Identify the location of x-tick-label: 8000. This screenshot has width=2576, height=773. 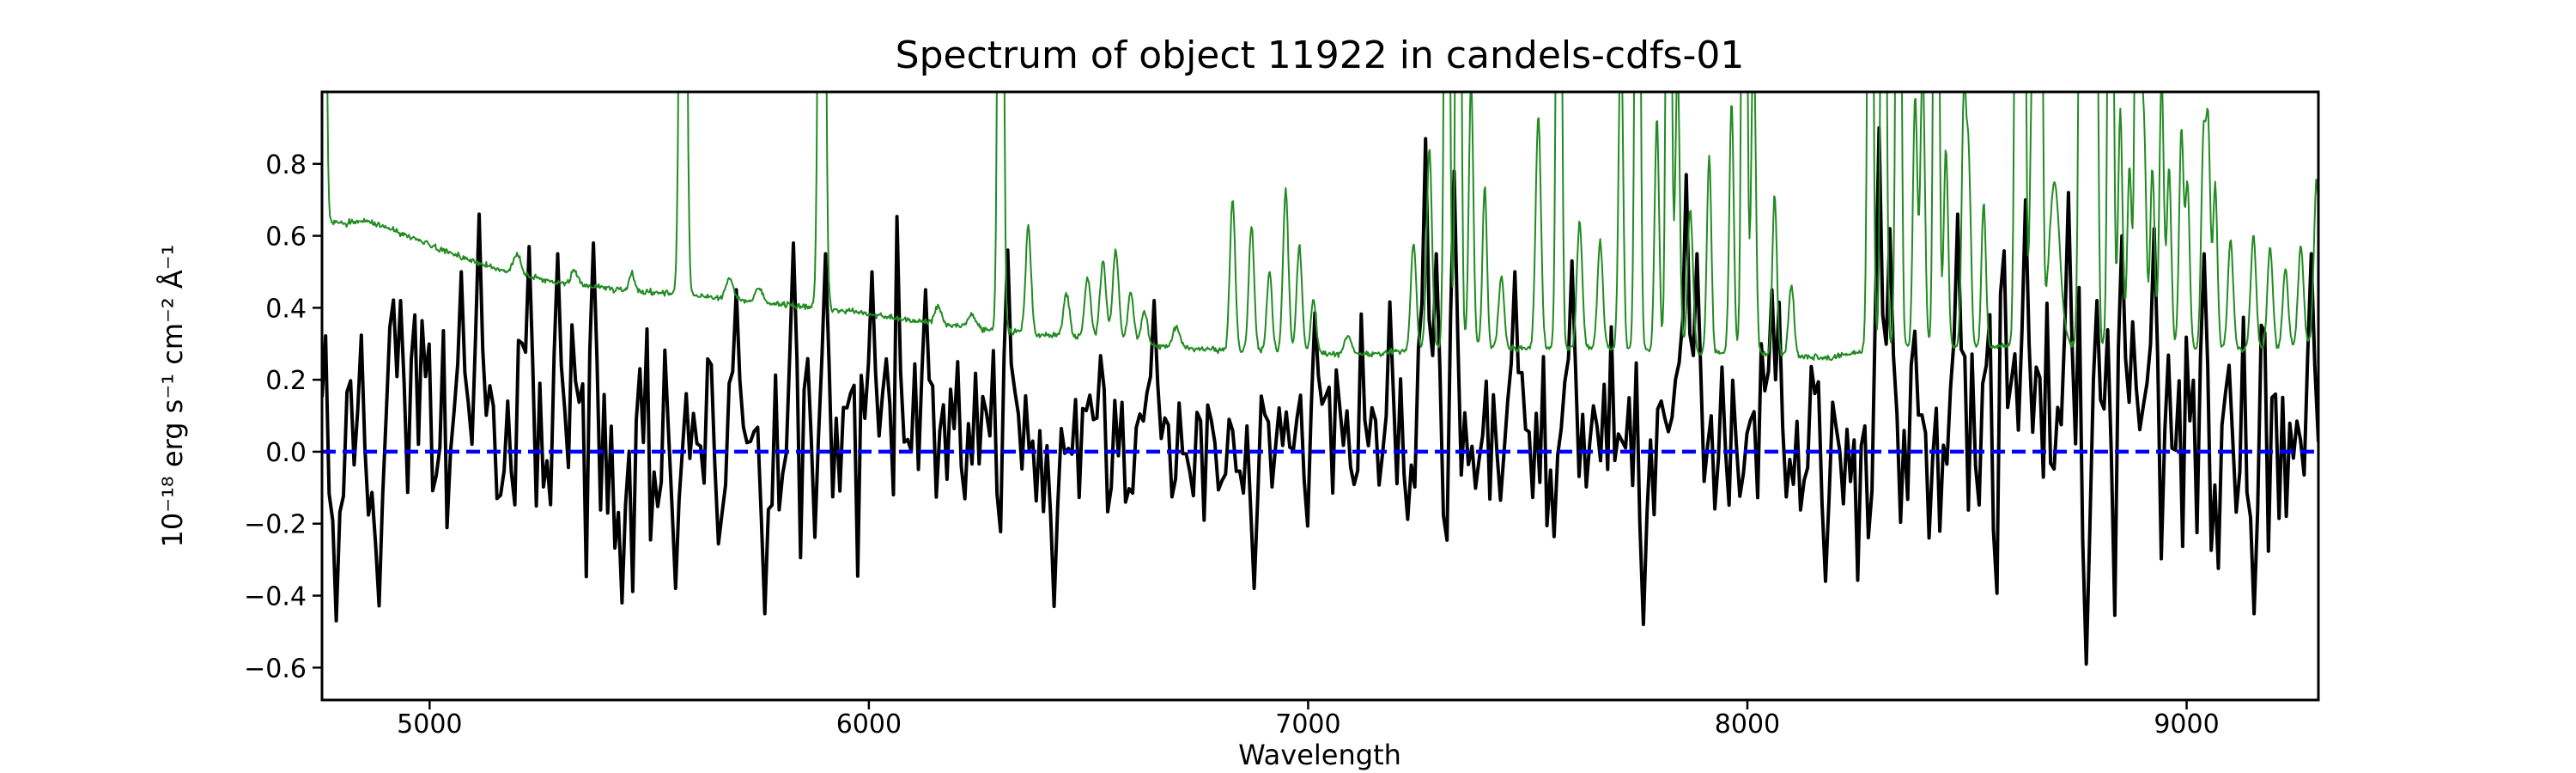
(1748, 724).